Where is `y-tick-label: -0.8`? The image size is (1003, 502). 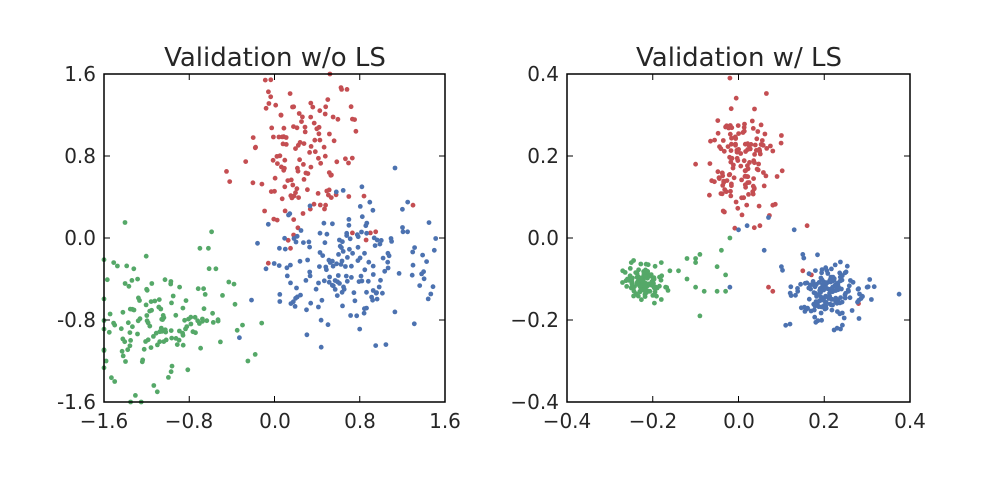
y-tick-label: -0.8 is located at coordinates (76, 320).